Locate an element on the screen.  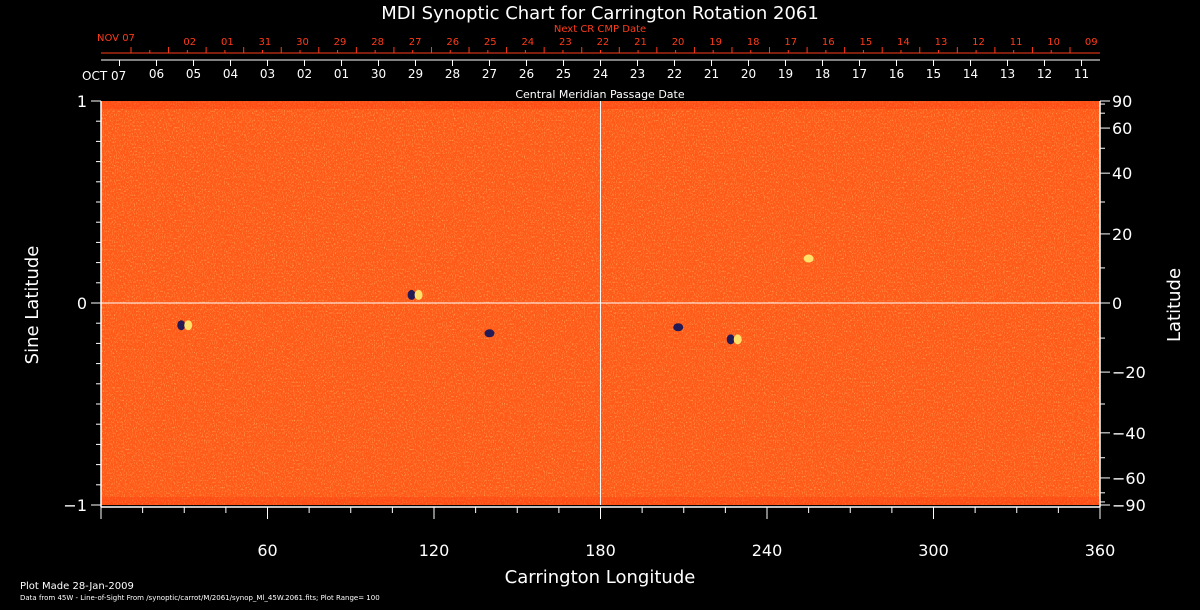
cmp-date-label-17: 19 is located at coordinates (785, 74).